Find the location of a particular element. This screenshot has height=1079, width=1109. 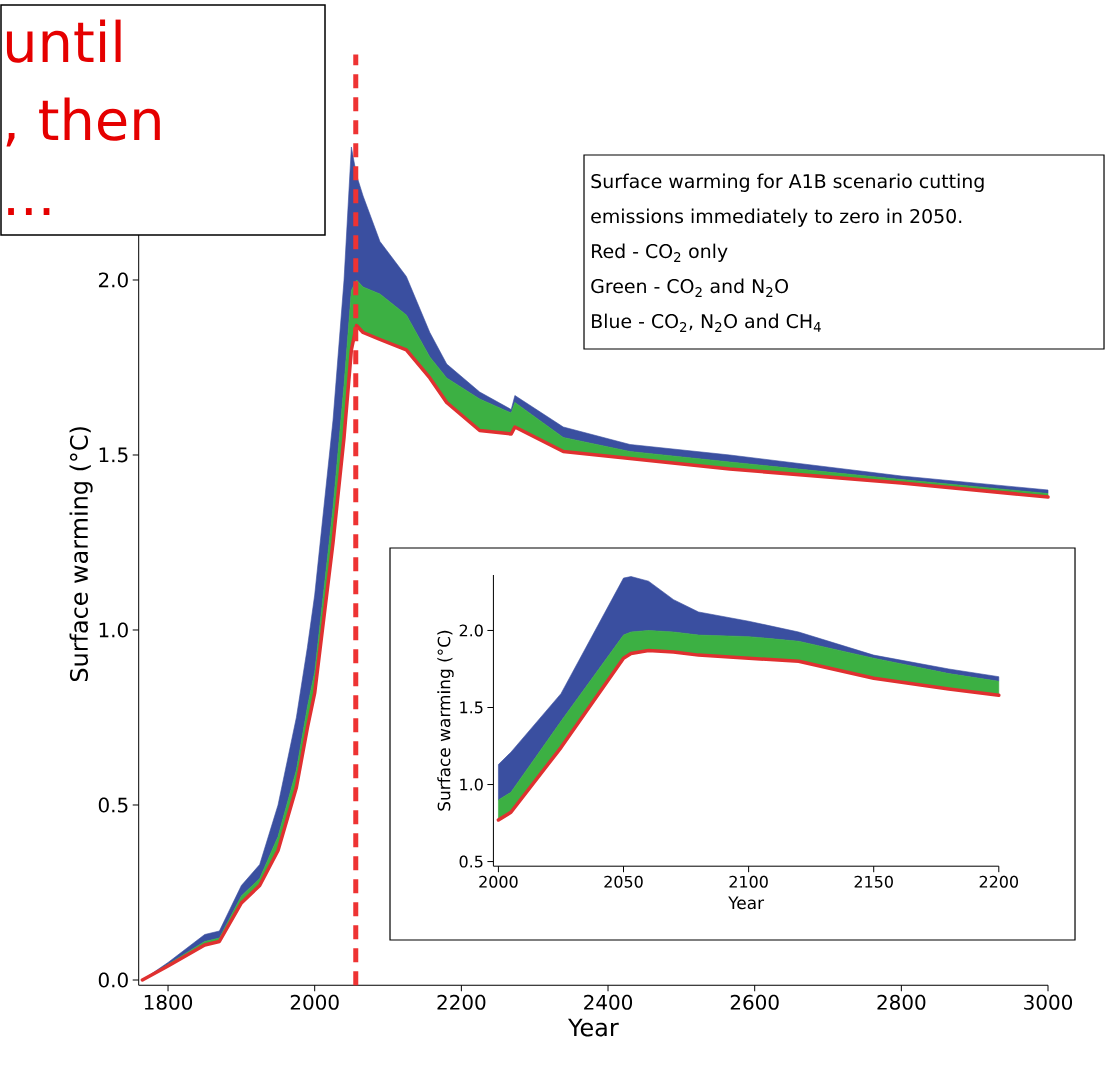

annotation: Red - CO$_{2}$ only is located at coordinates (660, 252).